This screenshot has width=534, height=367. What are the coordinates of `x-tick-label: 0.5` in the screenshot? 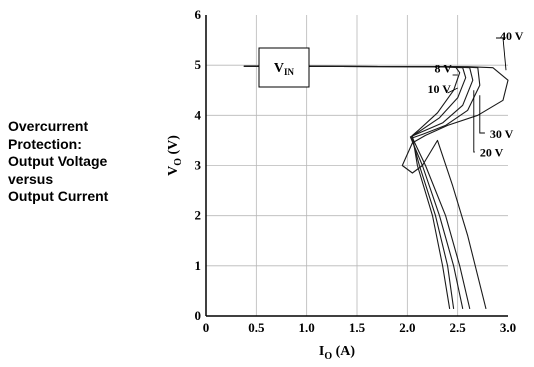 It's located at (256, 327).